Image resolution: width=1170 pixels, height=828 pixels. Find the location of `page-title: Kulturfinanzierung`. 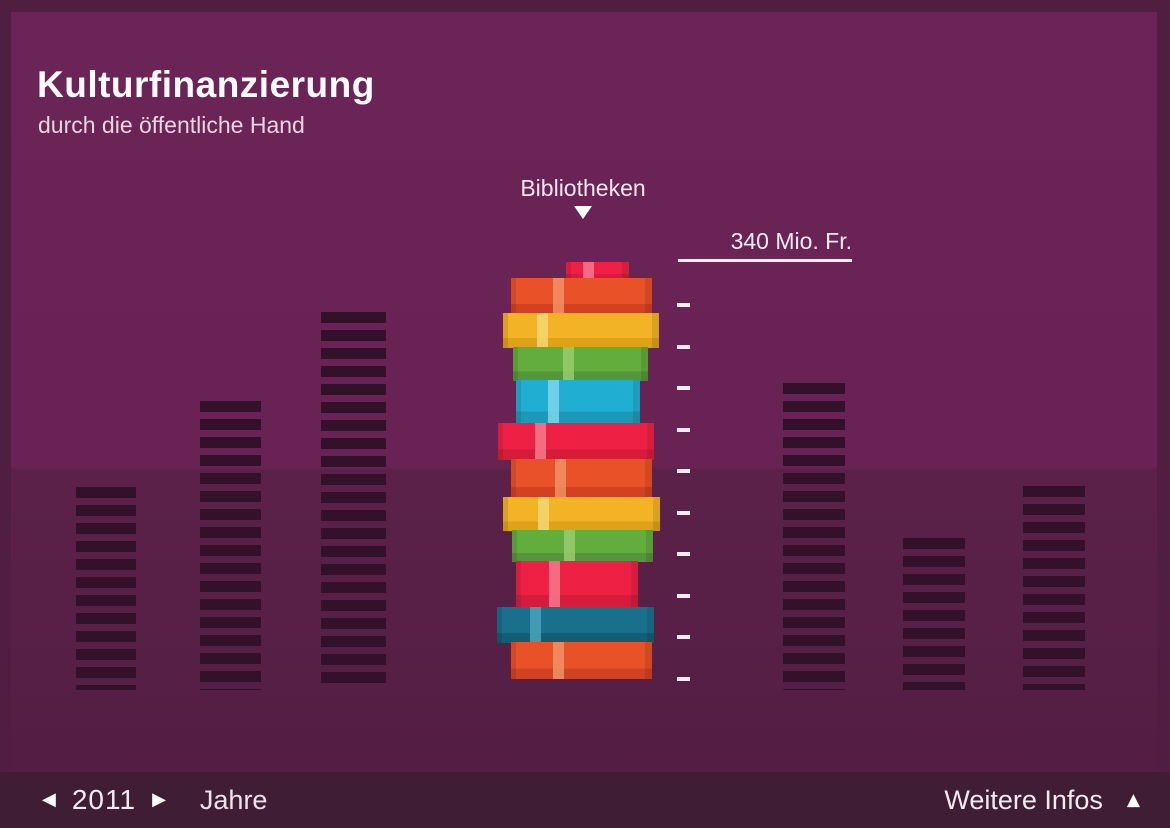

page-title: Kulturfinanzierung is located at coordinates (206, 84).